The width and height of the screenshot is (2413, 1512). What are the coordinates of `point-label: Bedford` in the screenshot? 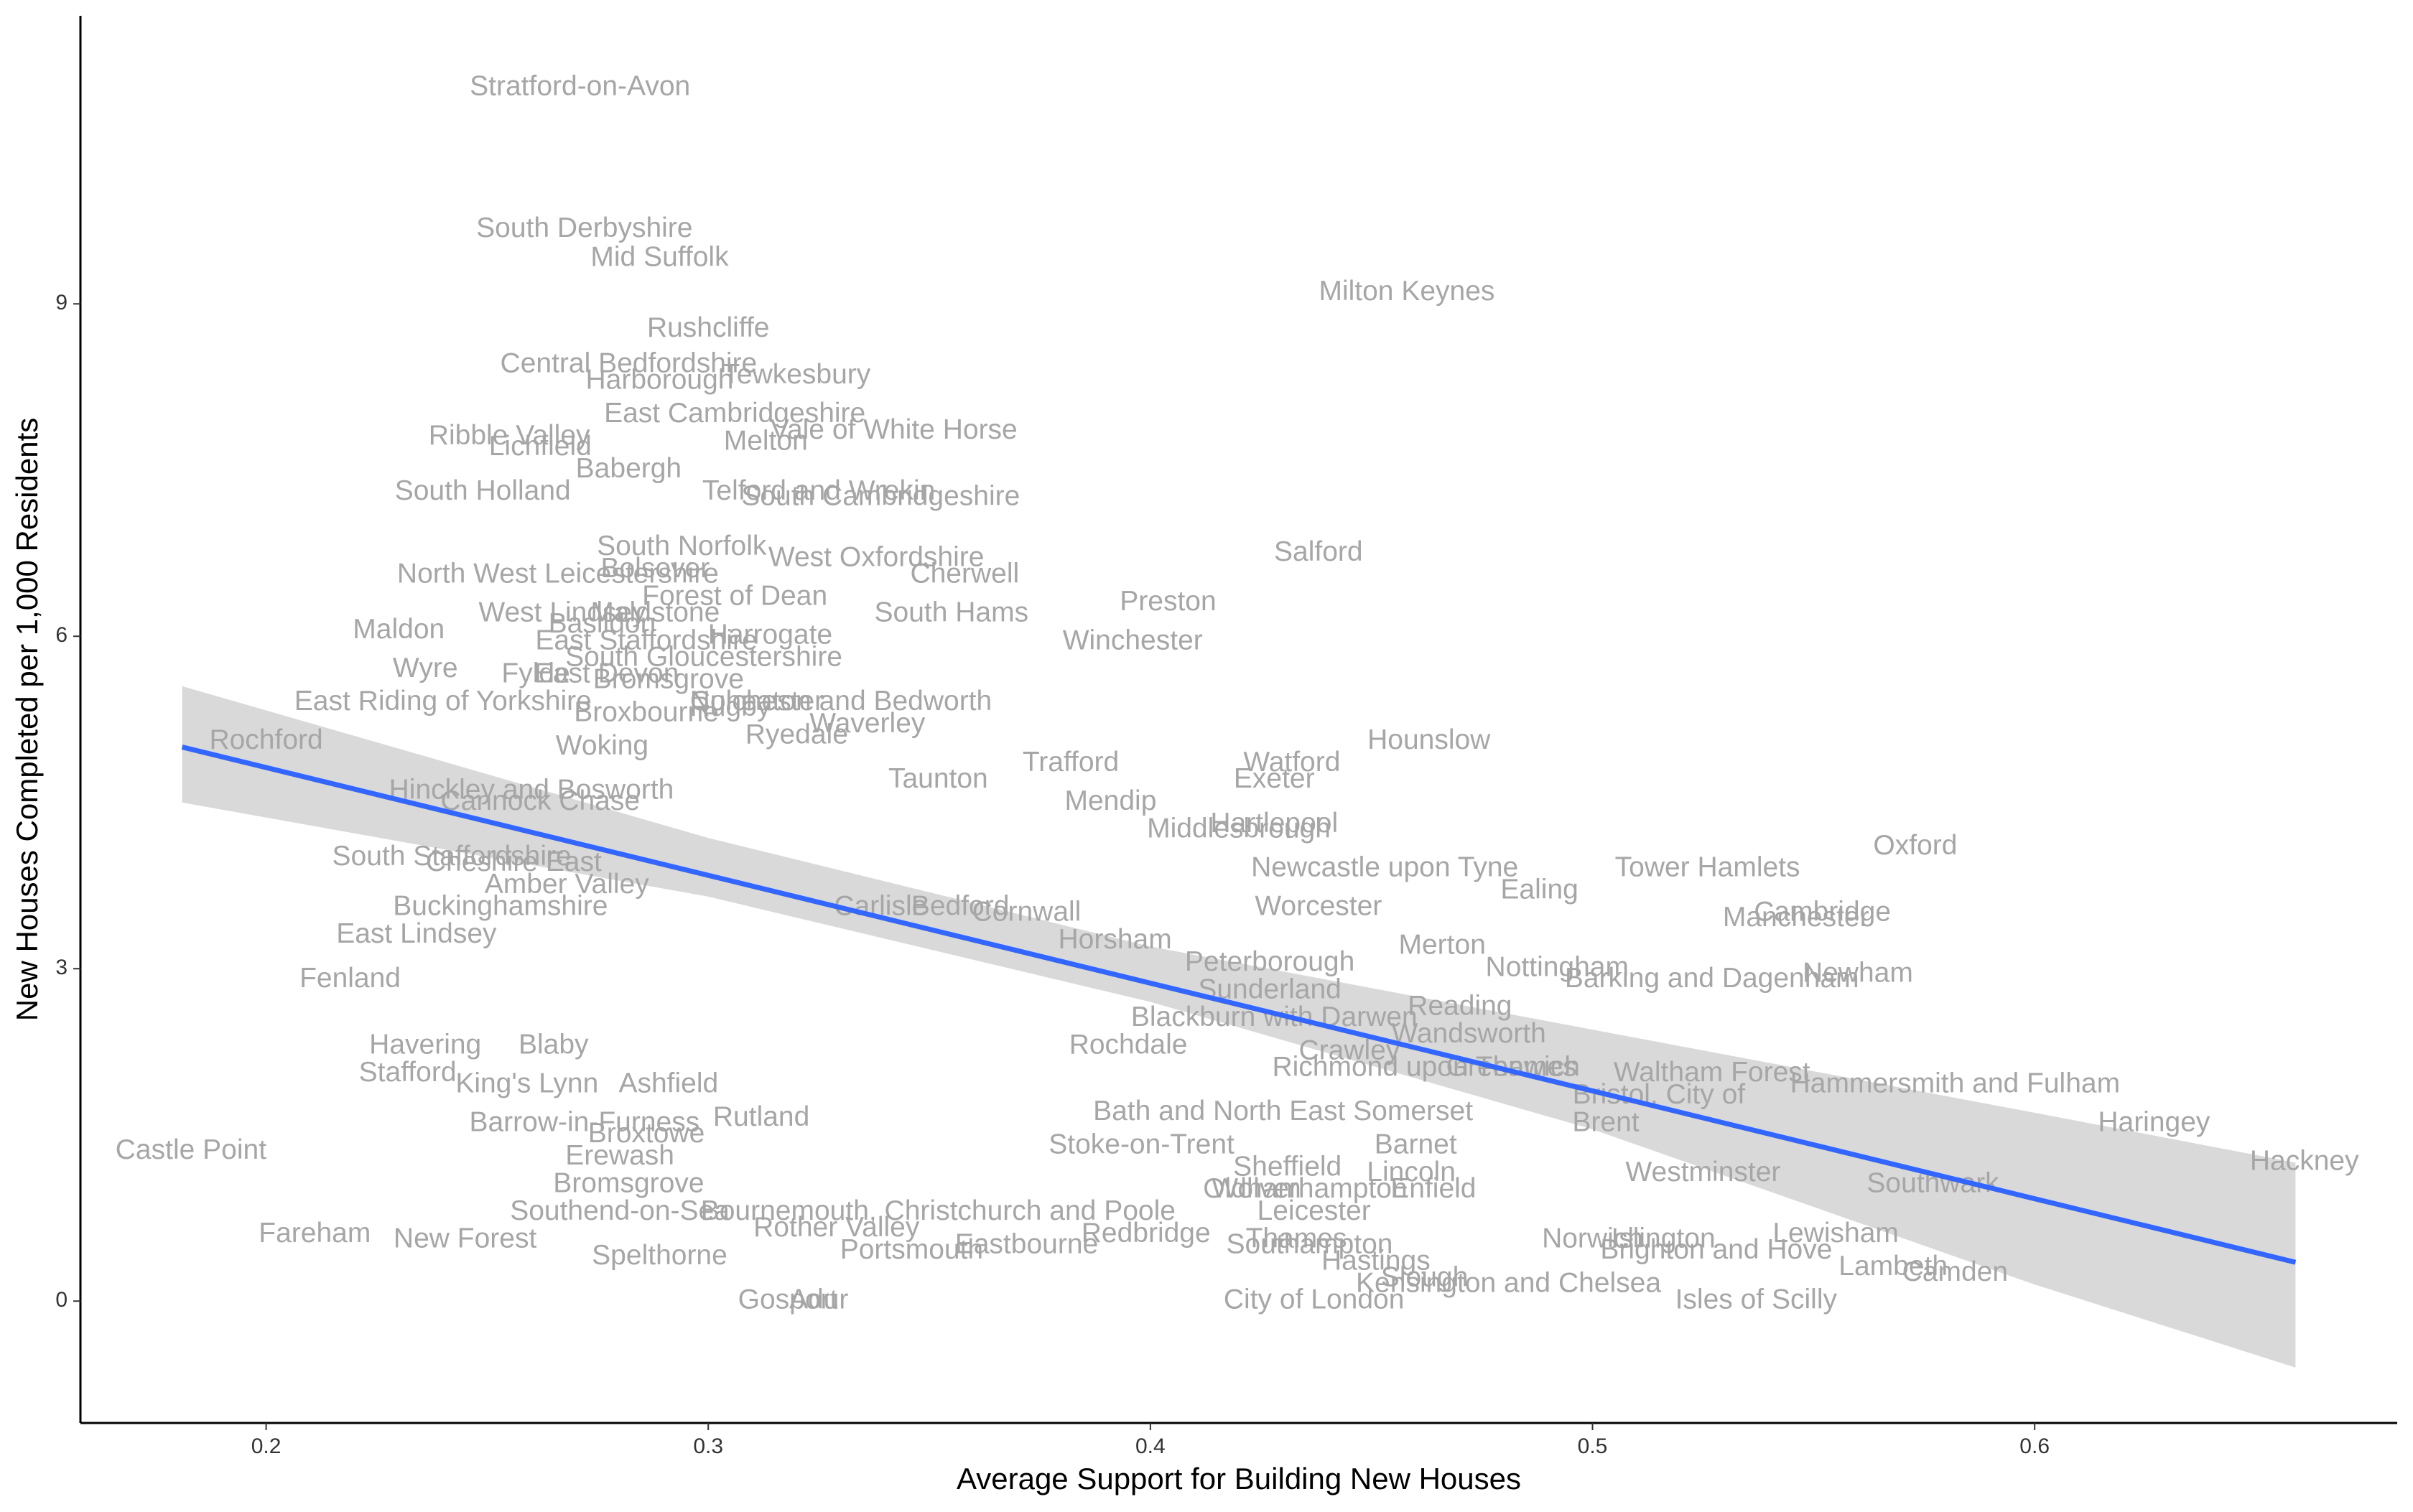 It's located at (961, 906).